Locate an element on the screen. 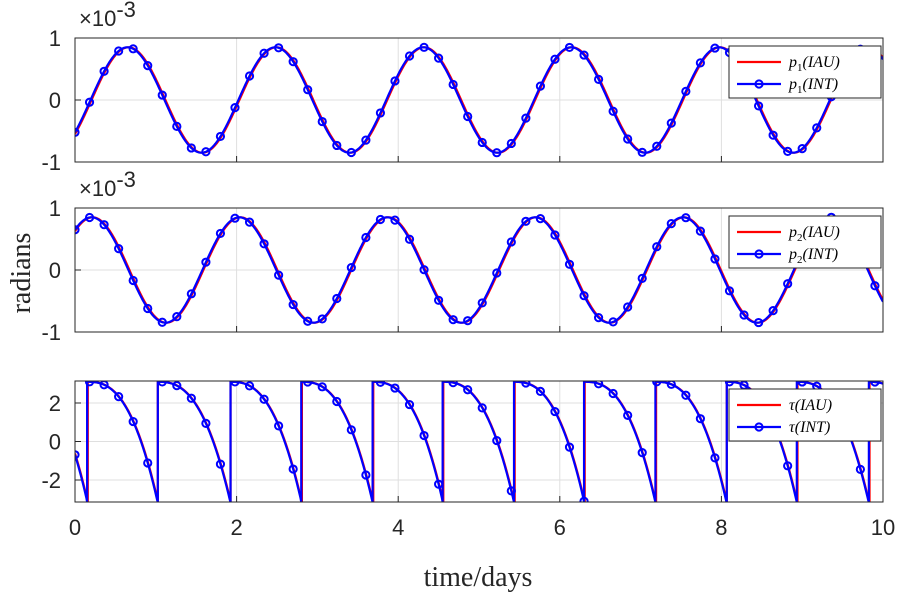 This screenshot has width=900, height=597. exponent-label: ×10⁻³ is located at coordinates (107, 15).